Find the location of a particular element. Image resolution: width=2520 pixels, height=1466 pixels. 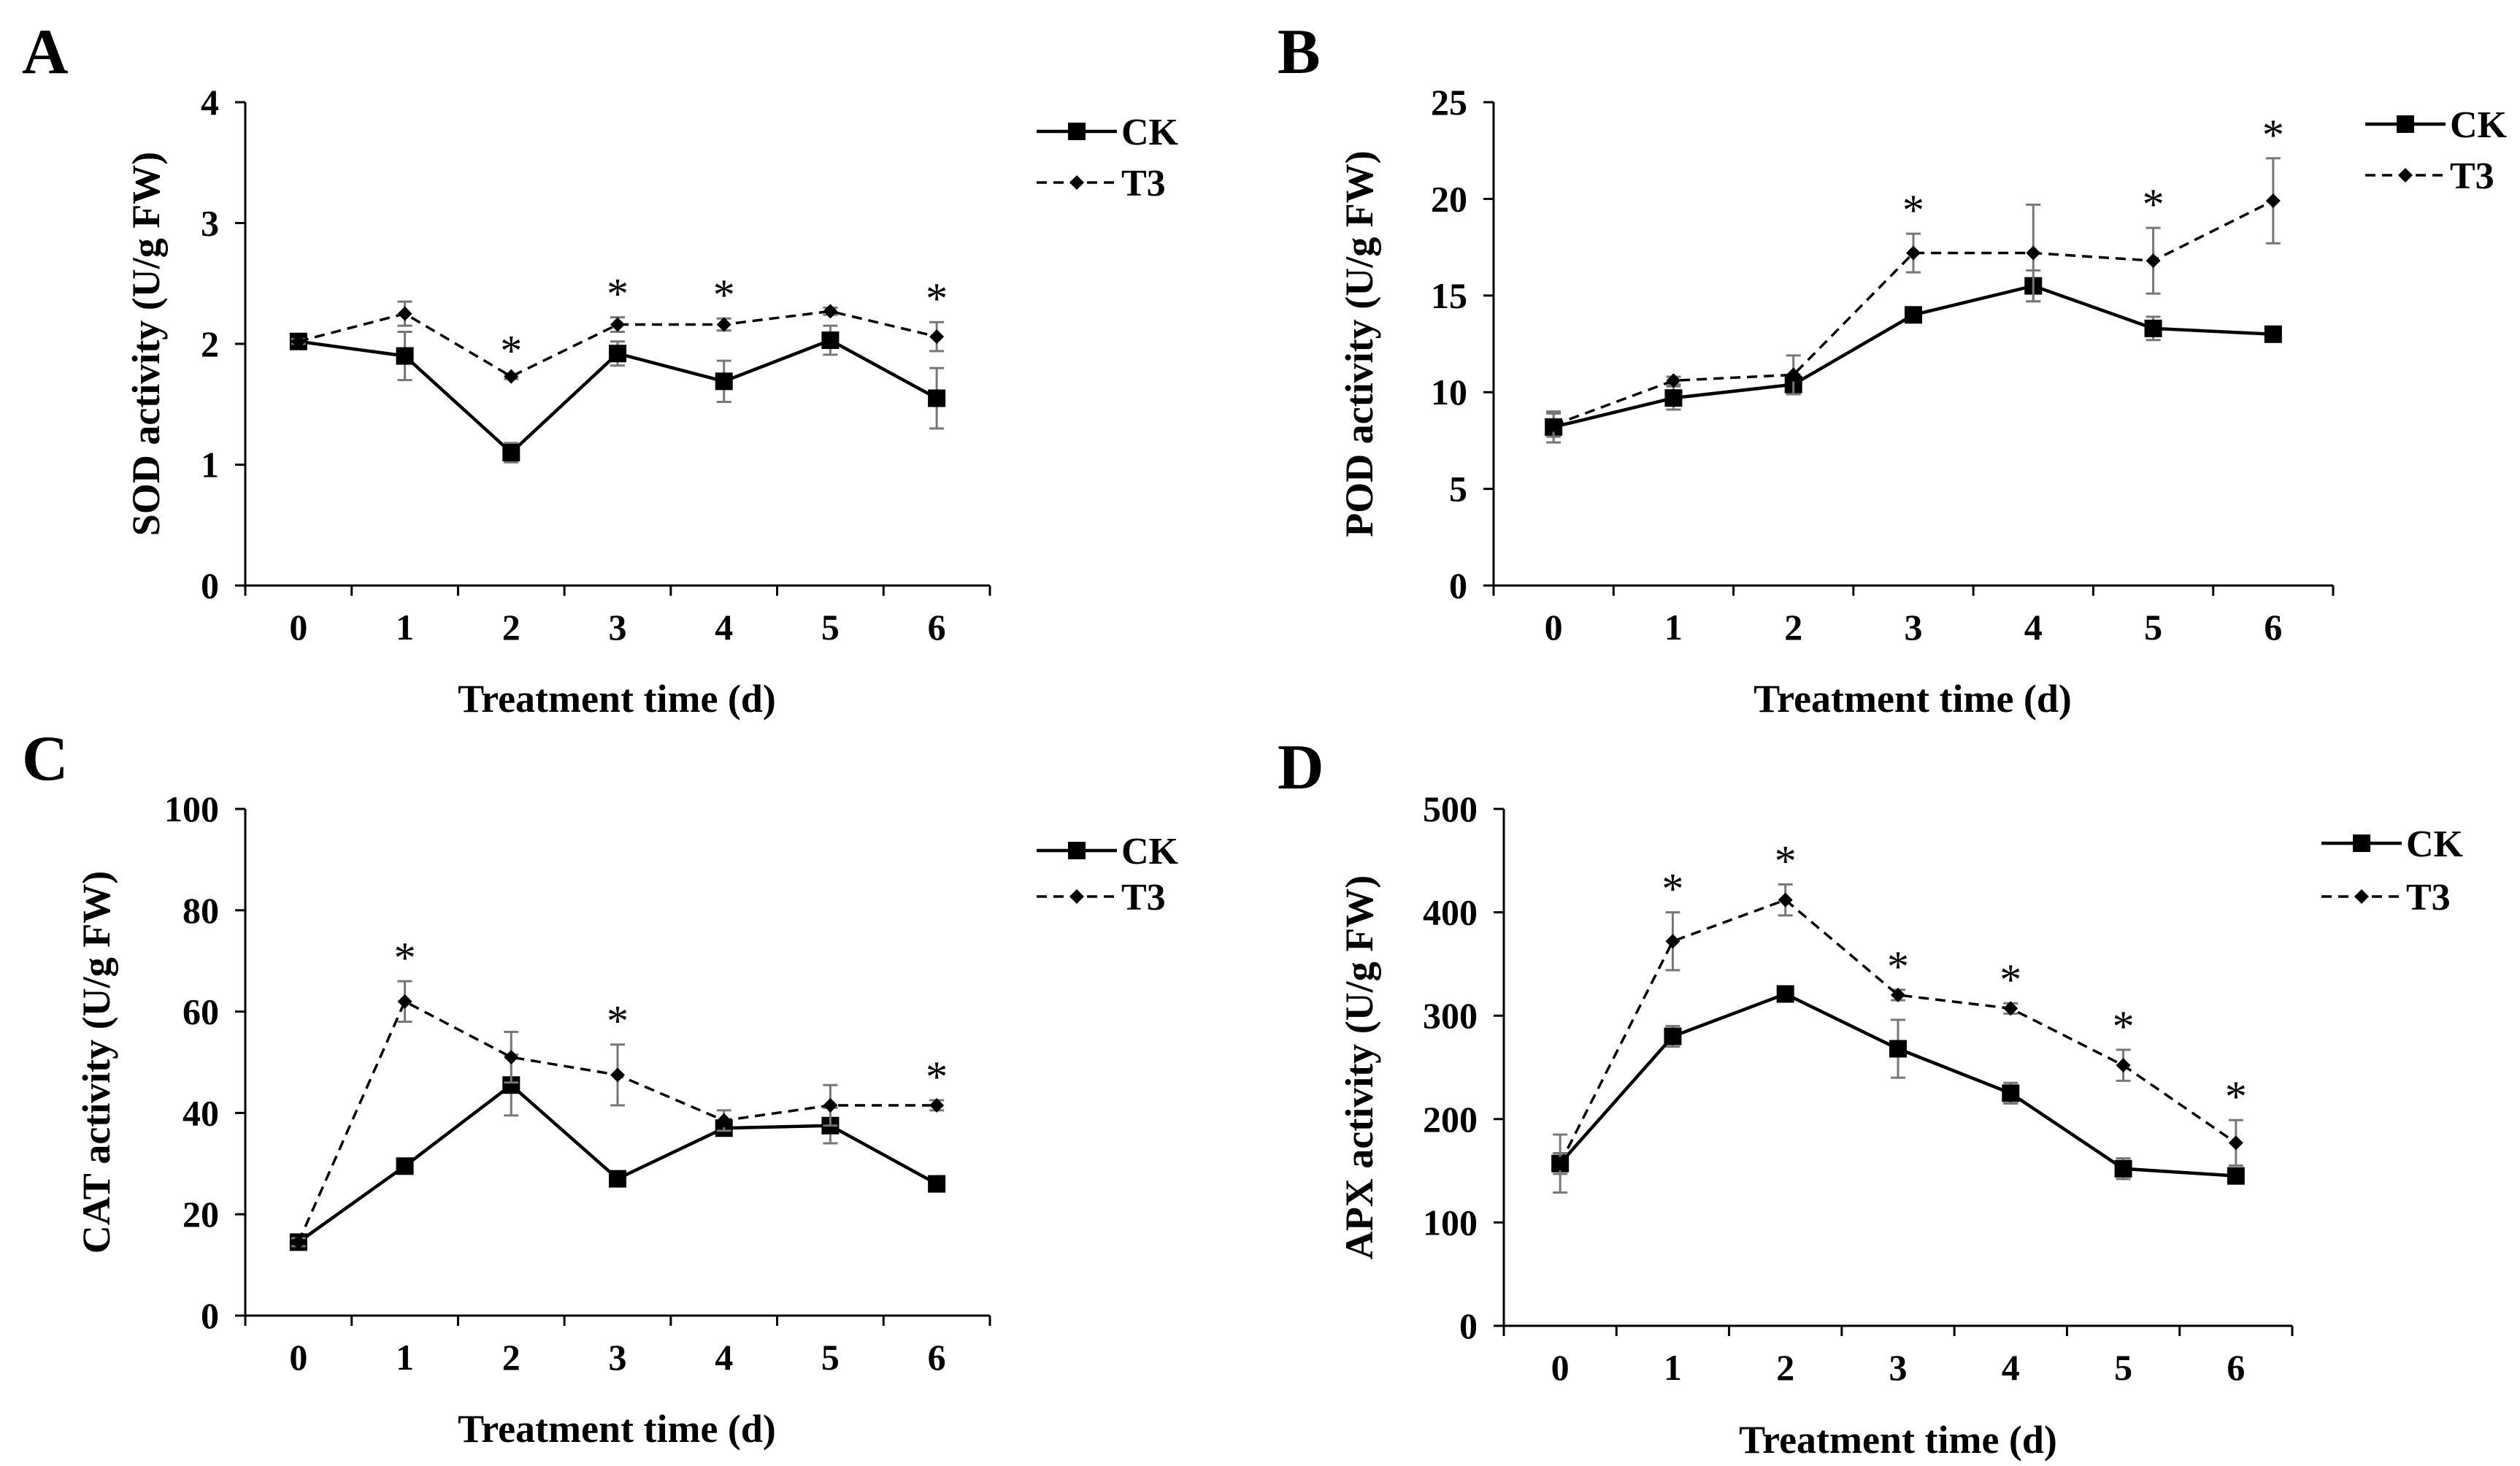

y-tick-label: 1 is located at coordinates (210, 465).